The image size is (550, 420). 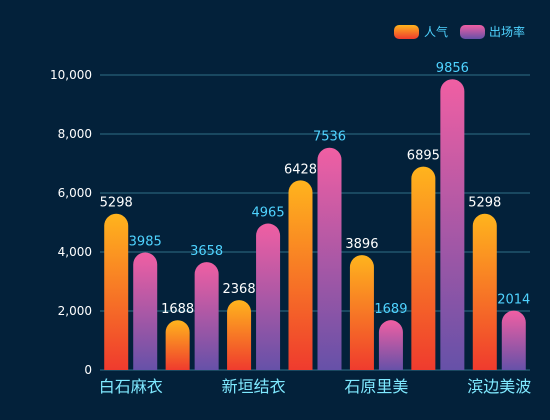 What do you see at coordinates (71, 75) in the screenshot?
I see `y-tick-label: 10,000` at bounding box center [71, 75].